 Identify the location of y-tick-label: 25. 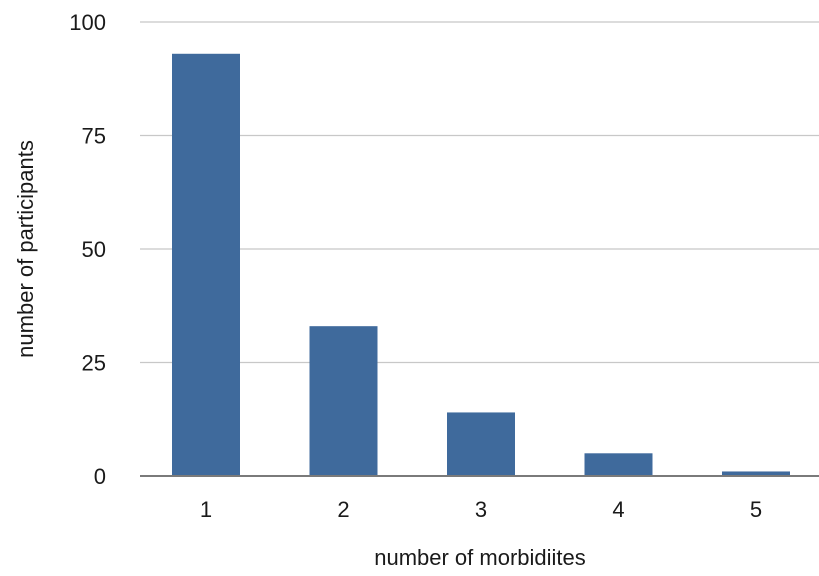
(94, 363).